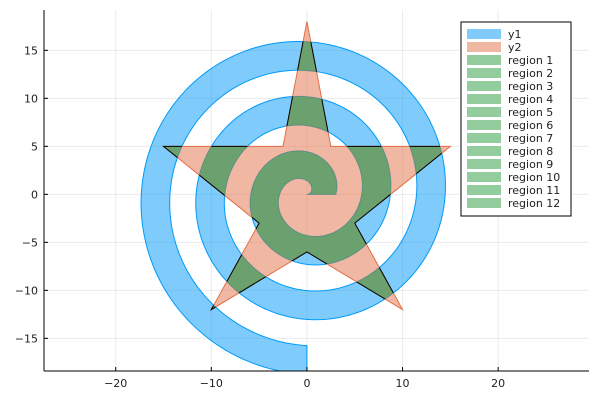 This screenshot has height=400, width=600. Describe the element at coordinates (26, 338) in the screenshot. I see `y-tick-label: −15` at that location.